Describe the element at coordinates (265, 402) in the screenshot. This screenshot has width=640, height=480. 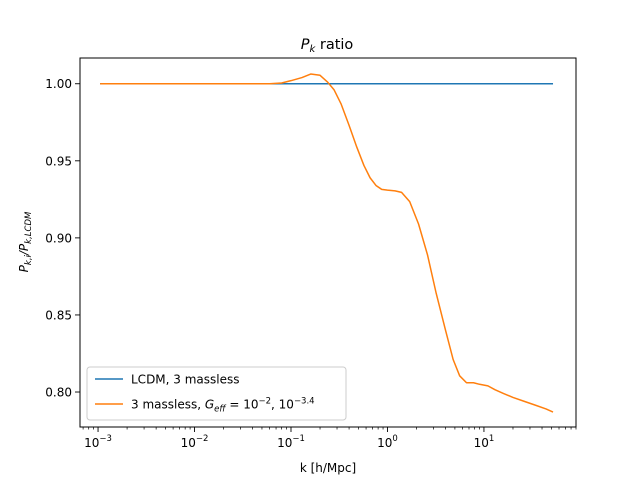
I see `legend-geff-exp1: −2` at that location.